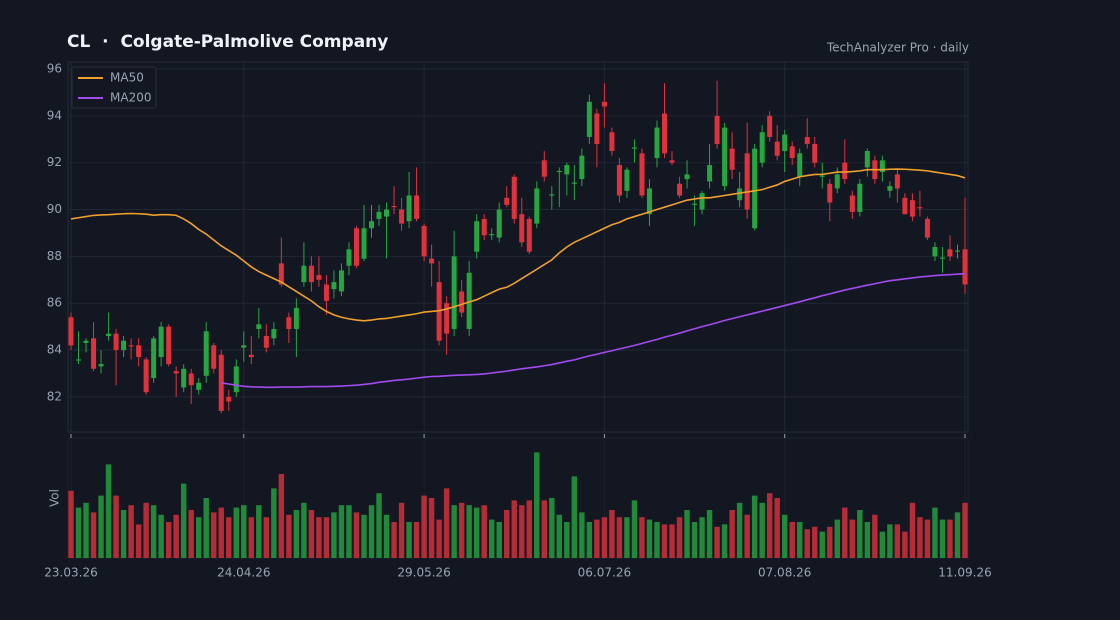 The height and width of the screenshot is (620, 1120). I want to click on x-tick-label: 07.08.26, so click(784, 573).